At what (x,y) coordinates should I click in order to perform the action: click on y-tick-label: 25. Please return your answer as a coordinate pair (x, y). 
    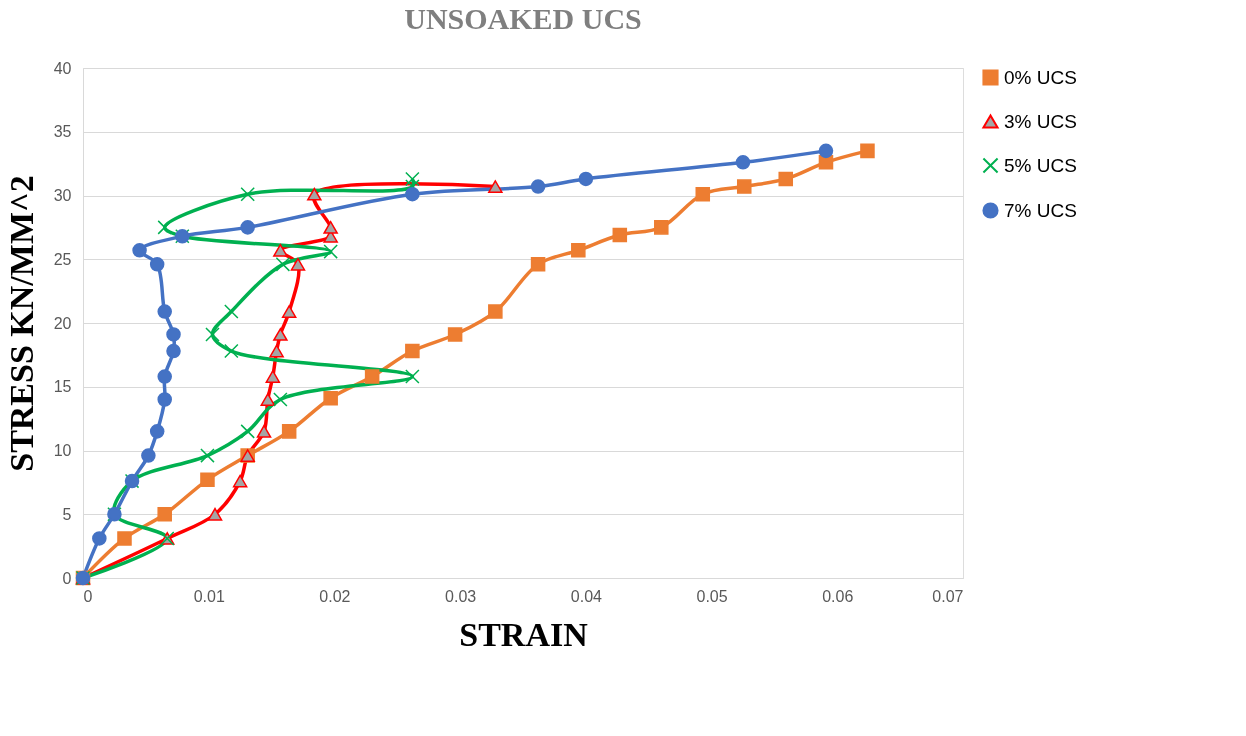
    Looking at the image, I should click on (62, 259).